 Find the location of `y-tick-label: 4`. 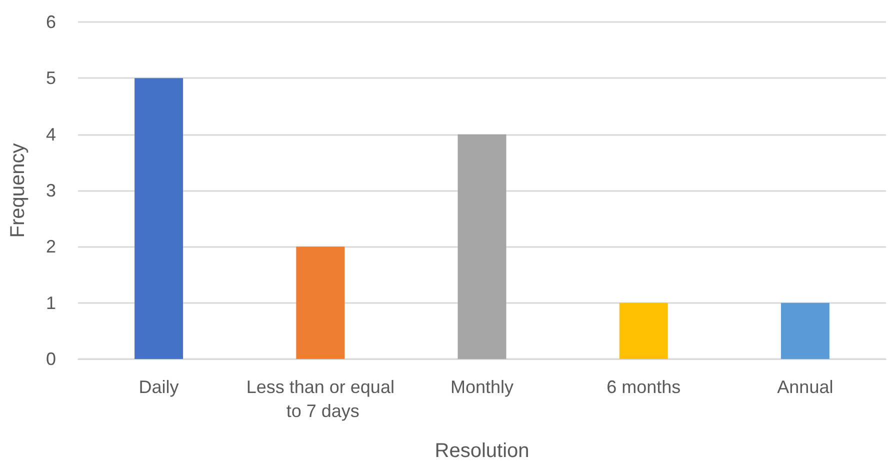

y-tick-label: 4 is located at coordinates (51, 134).